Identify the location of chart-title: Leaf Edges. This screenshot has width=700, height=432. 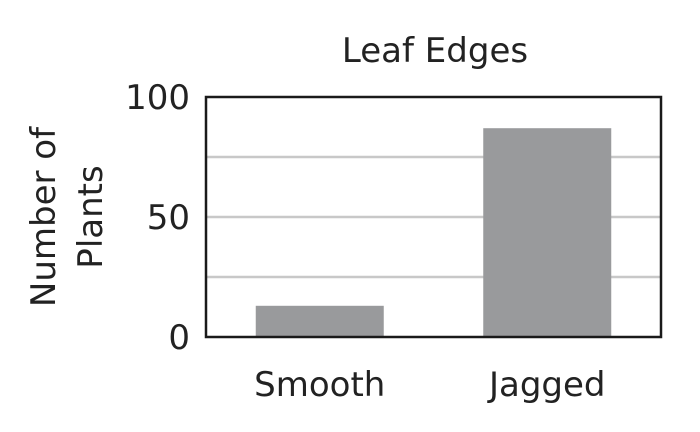
(435, 51).